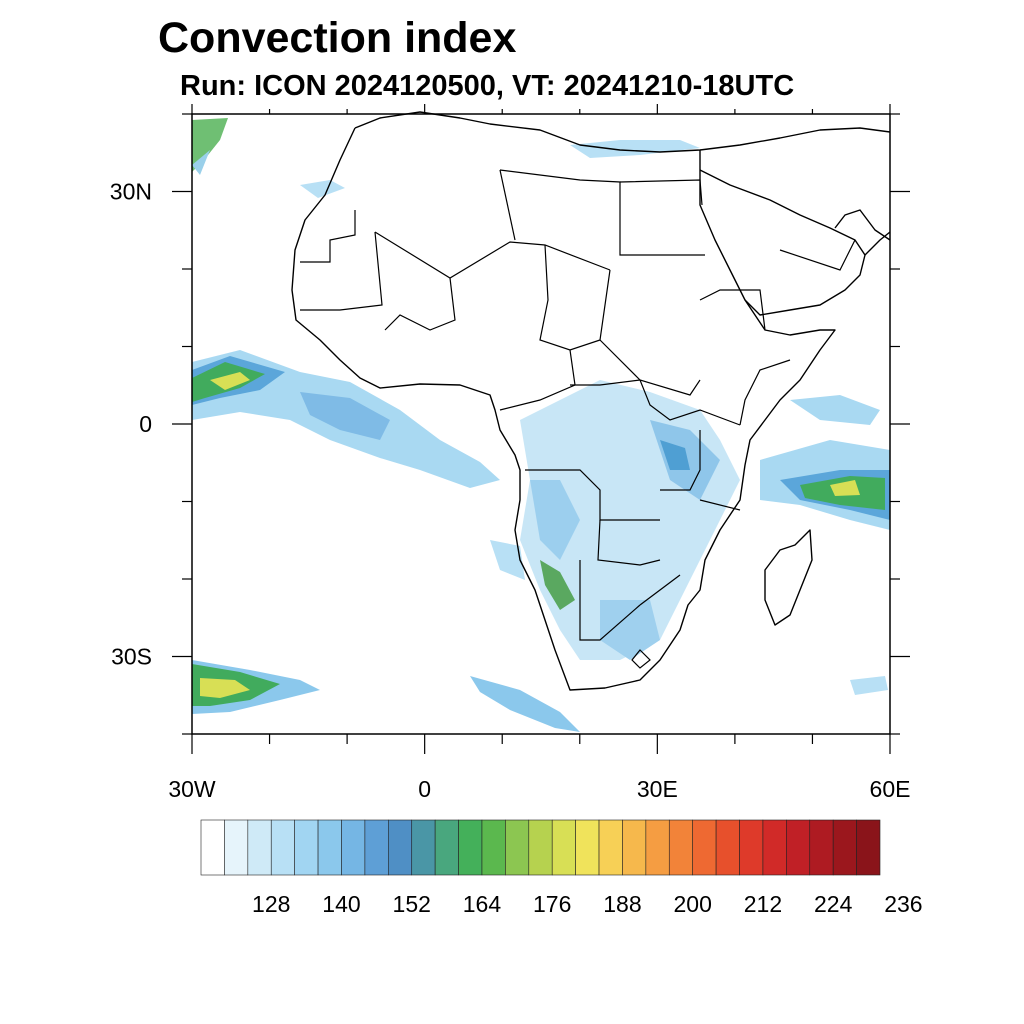 The image size is (1024, 1024). What do you see at coordinates (587, 904) in the screenshot?
I see `colorbar-labels: 128 140 152 164 176 188 200 212 224 236` at bounding box center [587, 904].